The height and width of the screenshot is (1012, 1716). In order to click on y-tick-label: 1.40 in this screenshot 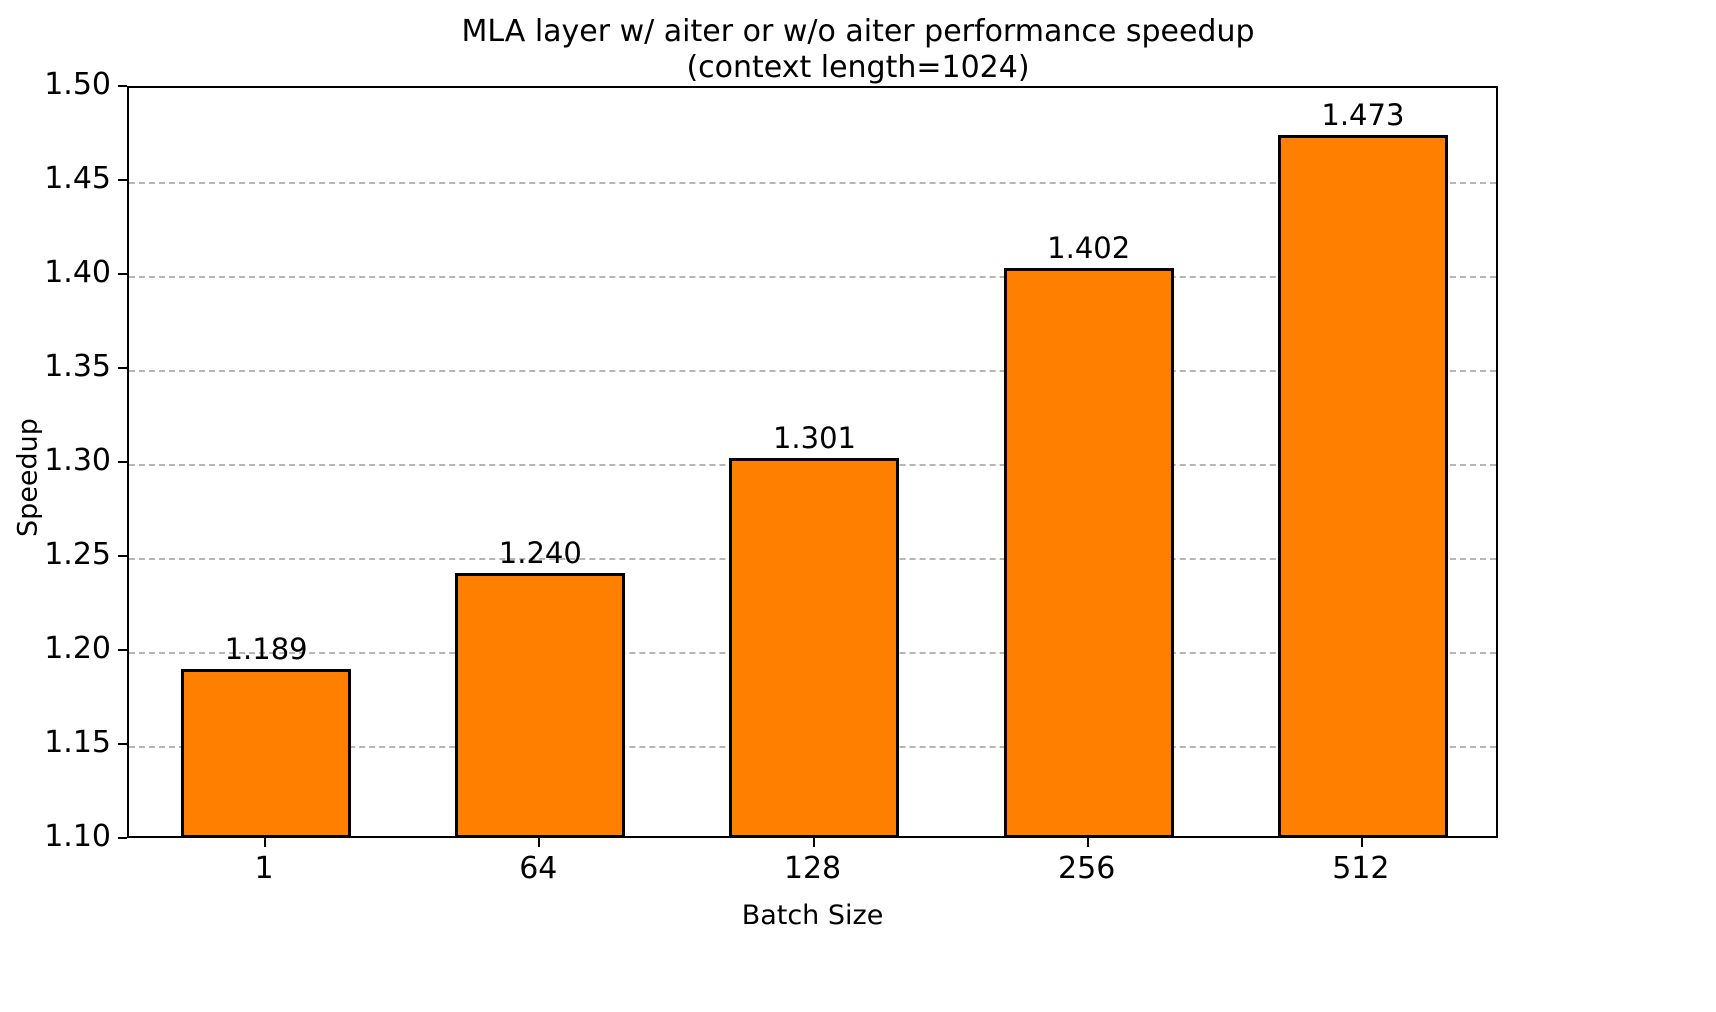, I will do `click(77, 272)`.